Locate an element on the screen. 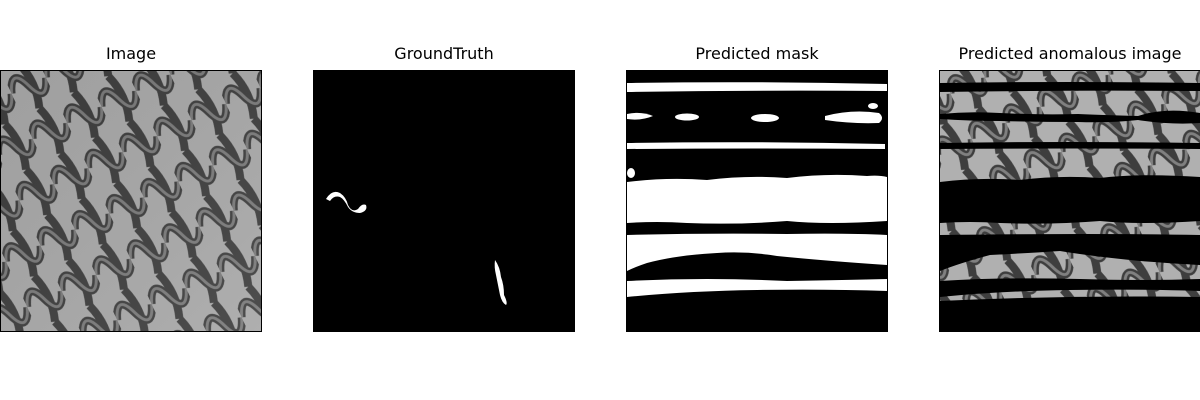 This screenshot has height=400, width=1200. predicted-anomalous-frame is located at coordinates (1069, 201).